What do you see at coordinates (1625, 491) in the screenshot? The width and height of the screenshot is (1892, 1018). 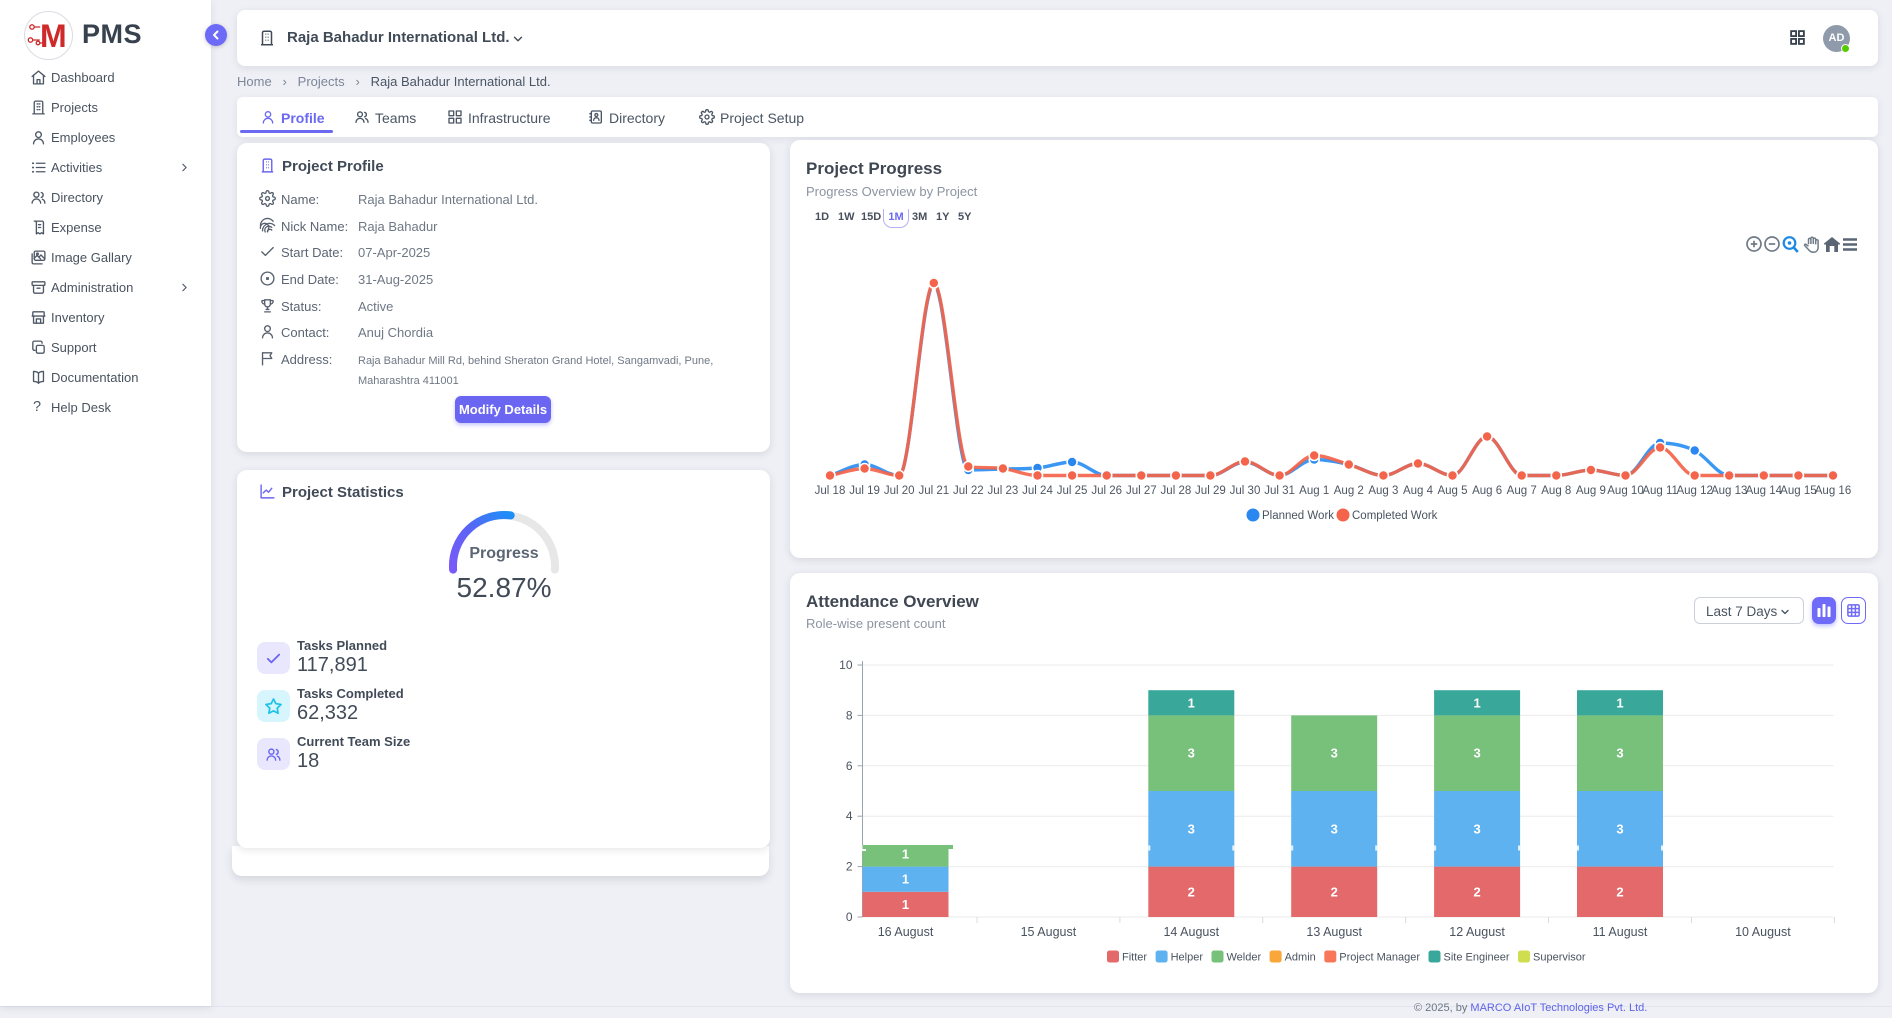 I see `svg-text: Aug 10` at bounding box center [1625, 491].